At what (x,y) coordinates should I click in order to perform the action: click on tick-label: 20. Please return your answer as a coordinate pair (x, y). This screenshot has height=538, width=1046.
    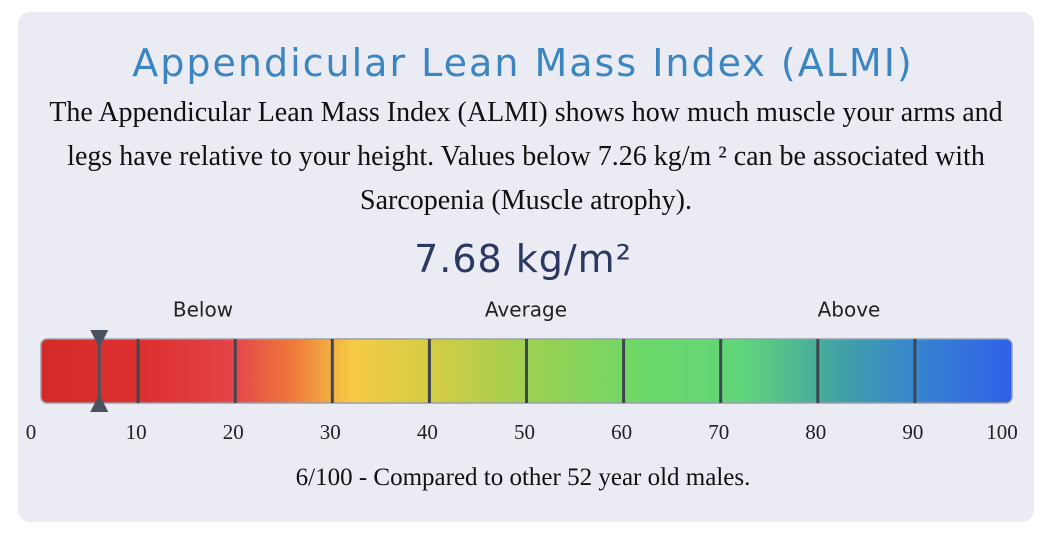
    Looking at the image, I should click on (233, 432).